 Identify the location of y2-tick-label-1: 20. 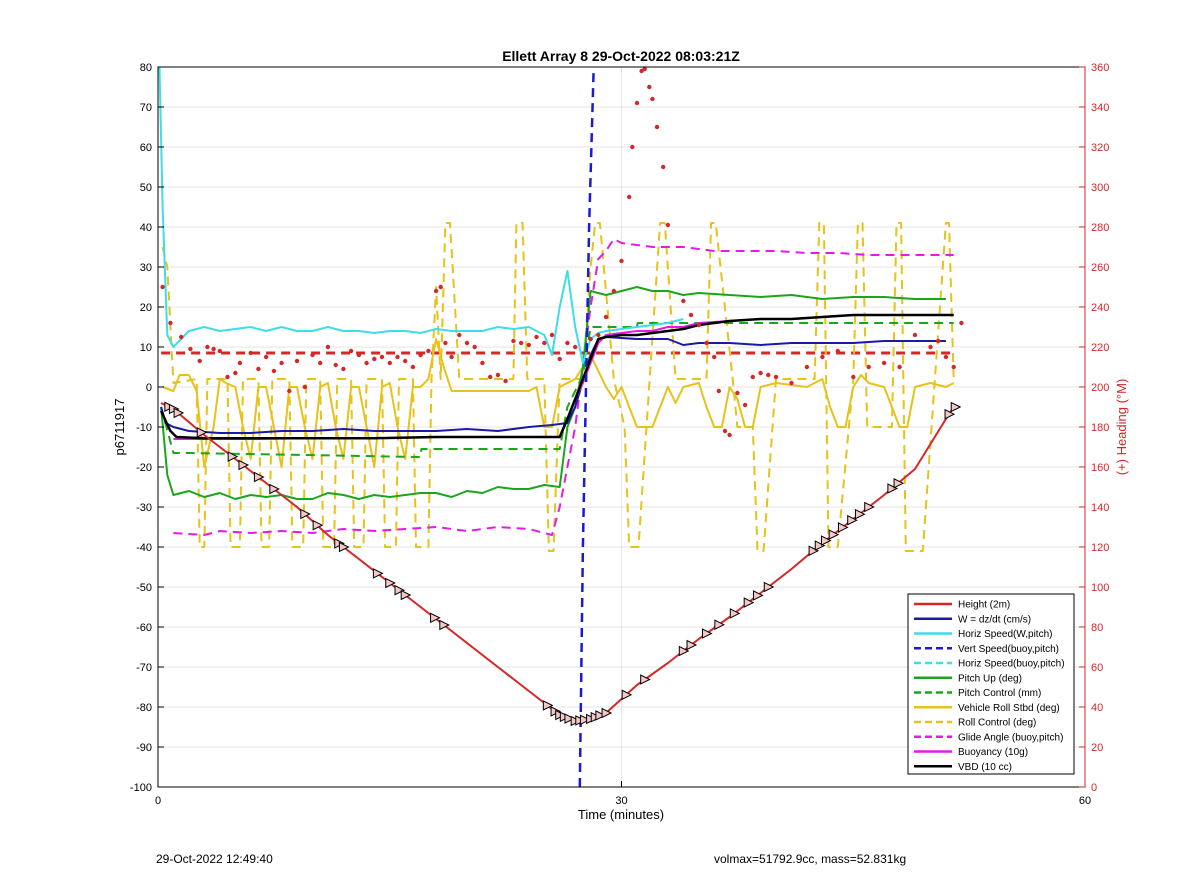
(1097, 748).